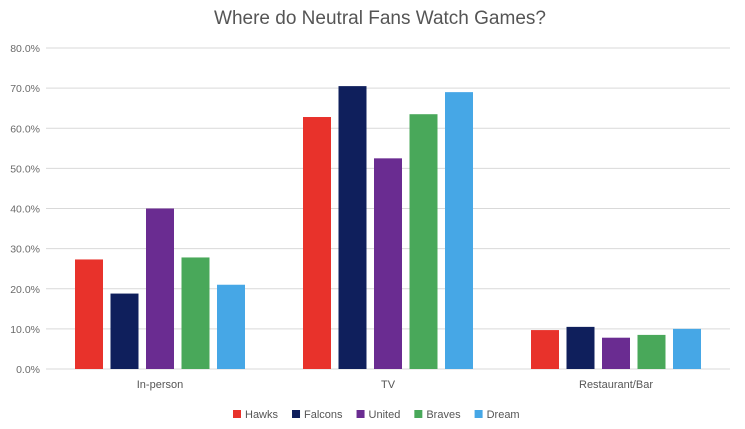 This screenshot has height=429, width=745. I want to click on y-tick-label: 10.0%, so click(25, 330).